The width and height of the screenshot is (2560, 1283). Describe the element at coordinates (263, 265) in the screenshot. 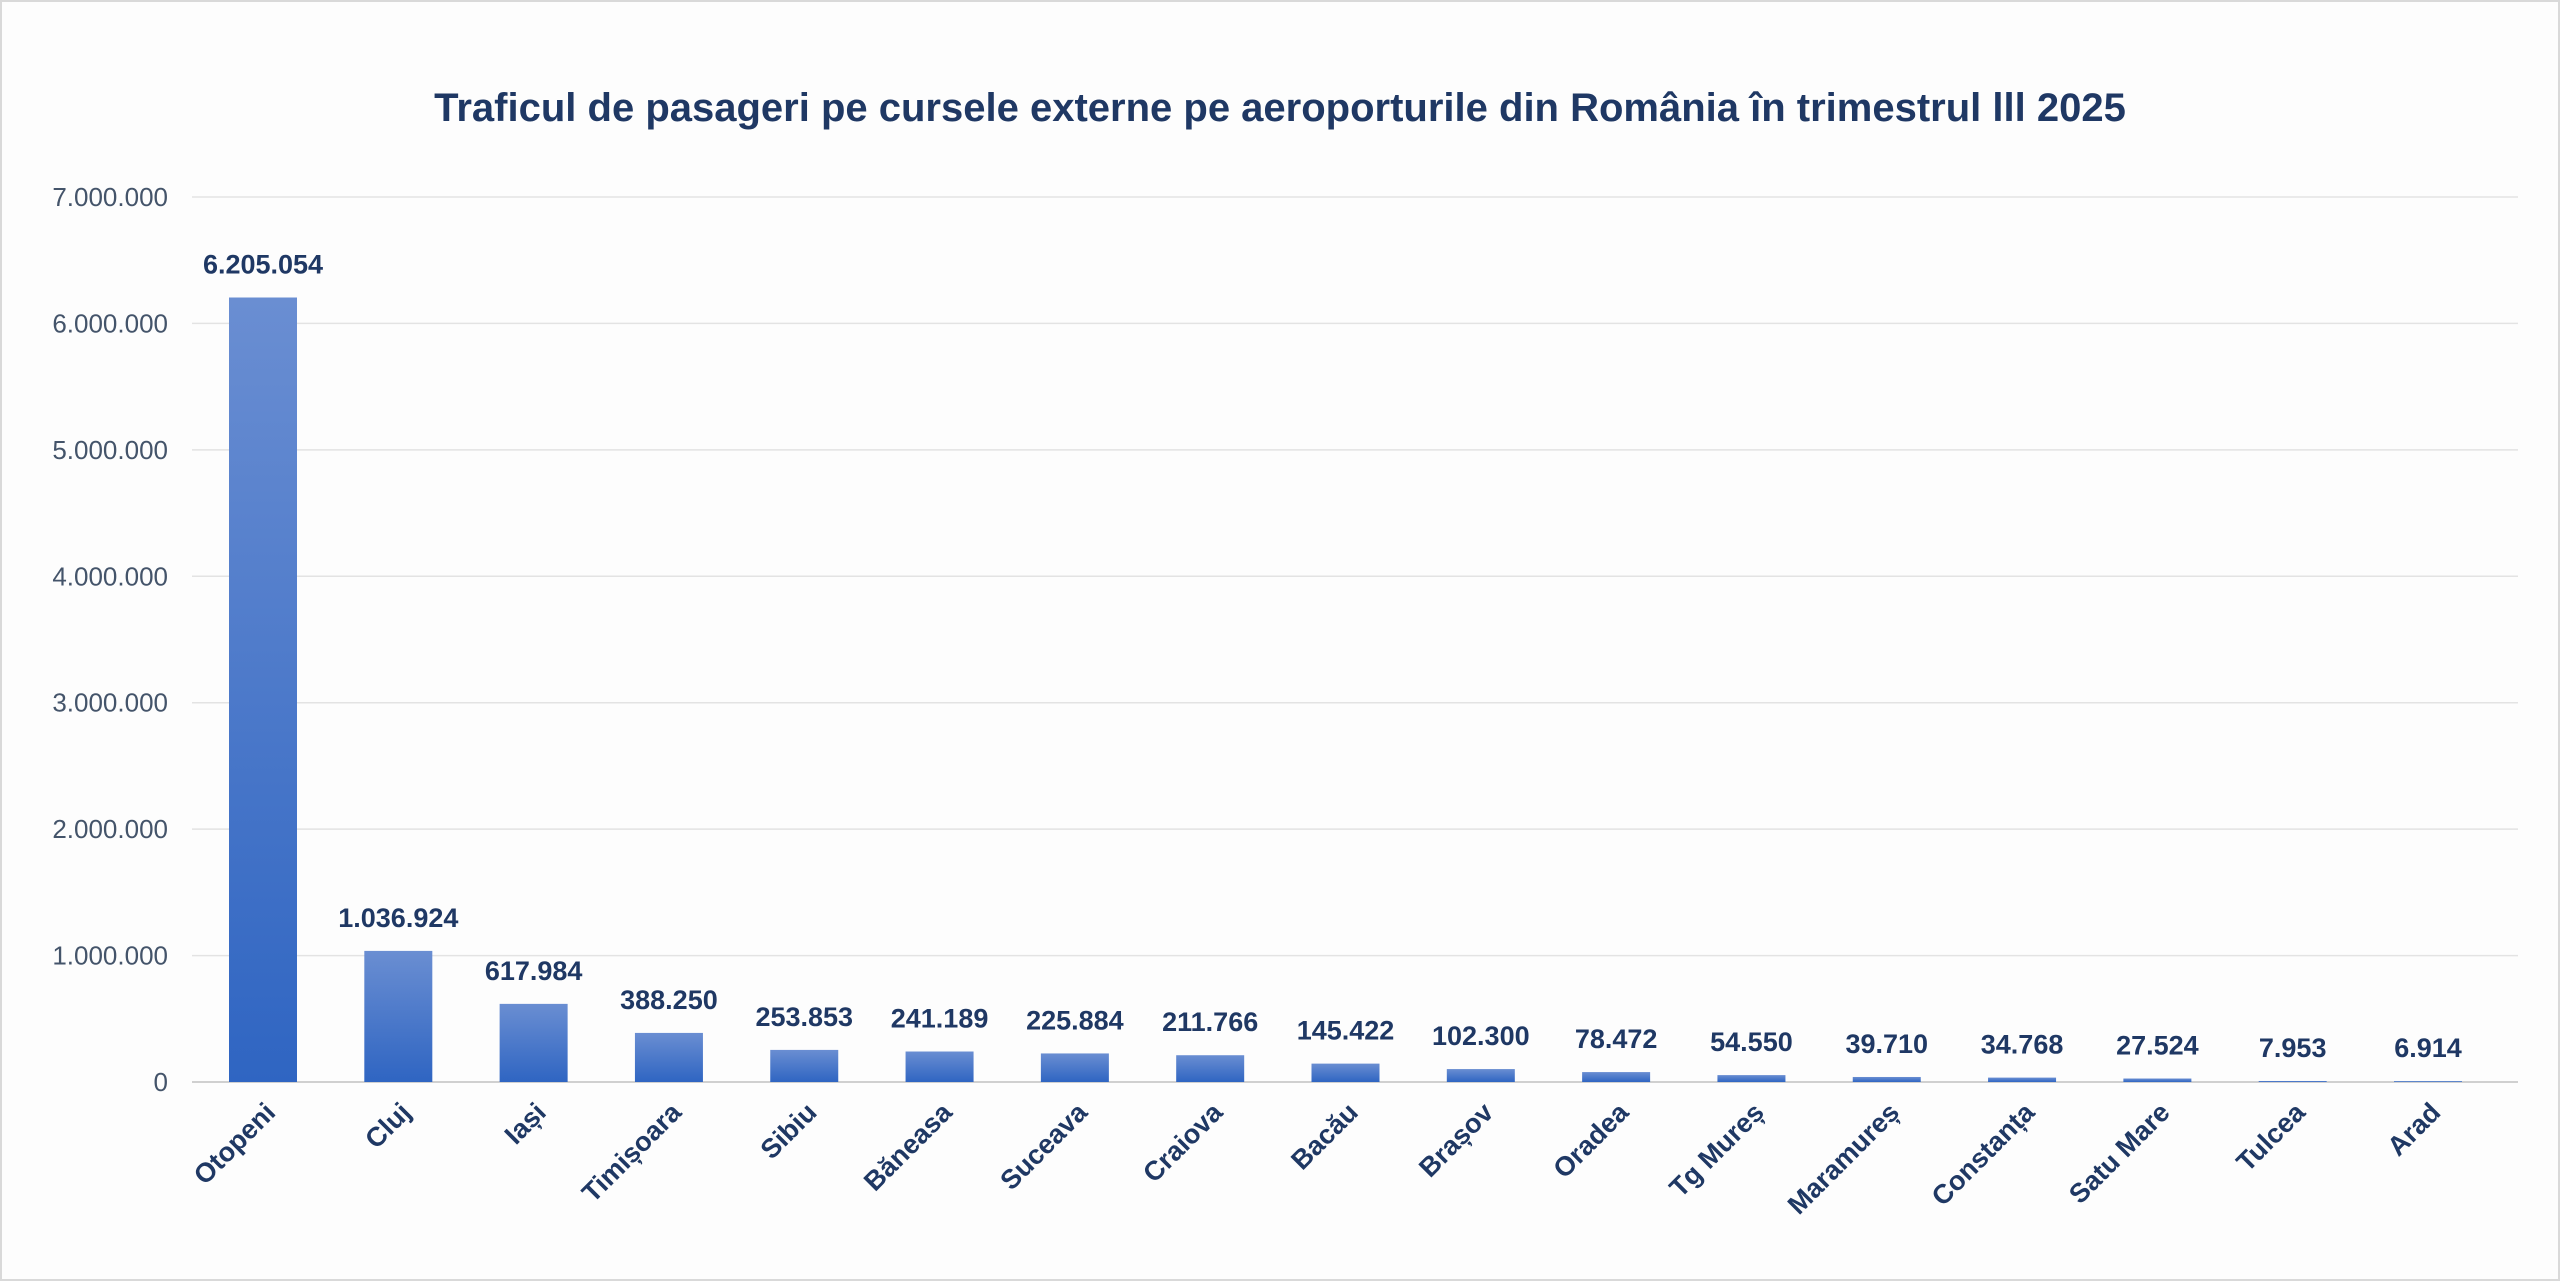

I see `data-label: 6.205.054` at that location.